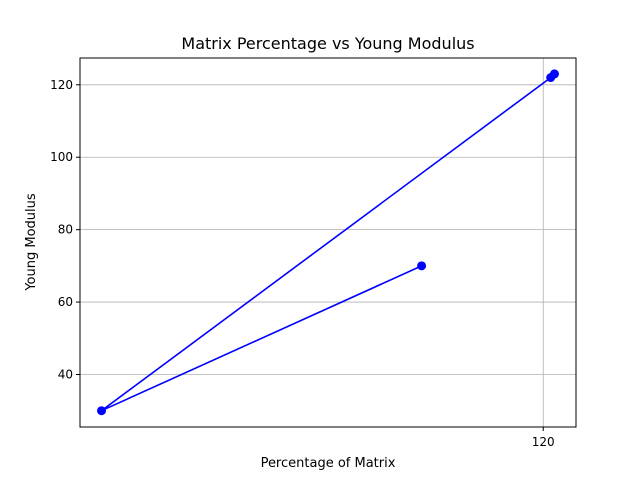 The image size is (640, 480). I want to click on y-tick-label: 40, so click(65, 374).